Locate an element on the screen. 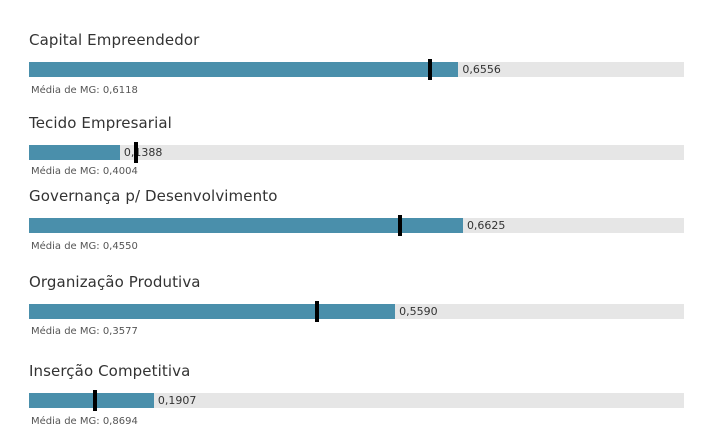 This screenshot has width=716, height=434. reference-label: Média de MG: 0,6118 is located at coordinates (84, 90).